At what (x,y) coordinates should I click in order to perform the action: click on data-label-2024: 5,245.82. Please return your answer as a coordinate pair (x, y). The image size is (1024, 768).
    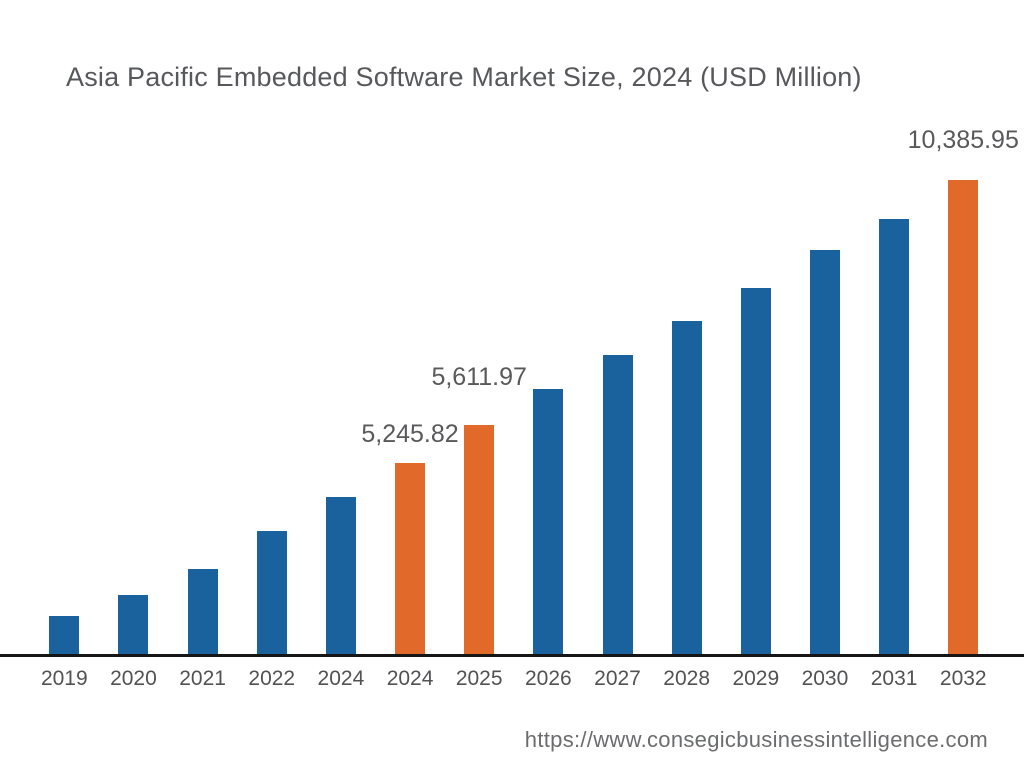
    Looking at the image, I should click on (410, 434).